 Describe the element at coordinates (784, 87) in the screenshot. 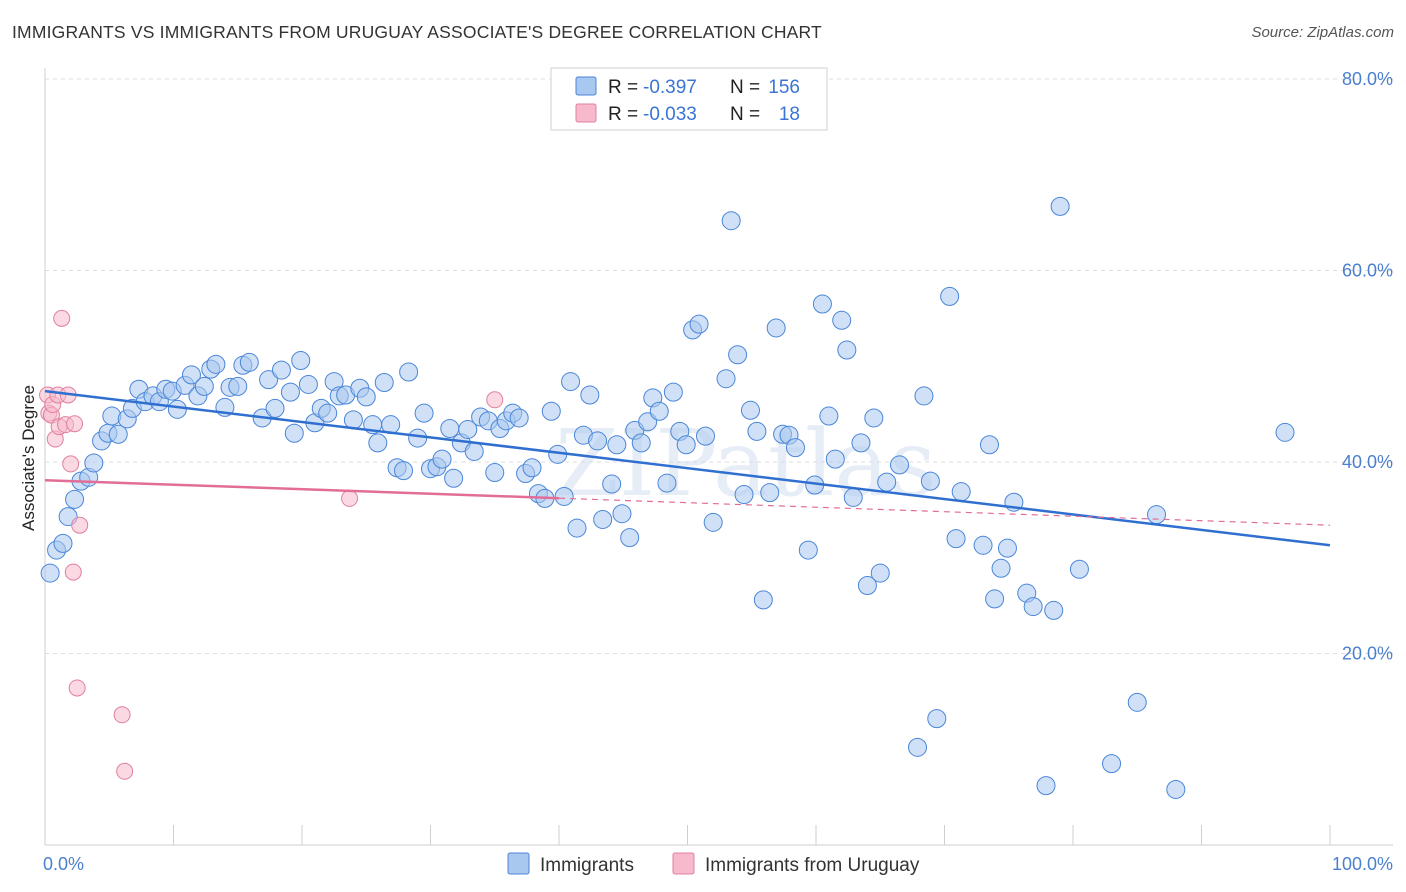

I see `legend-n-value-immigrants: 156` at that location.